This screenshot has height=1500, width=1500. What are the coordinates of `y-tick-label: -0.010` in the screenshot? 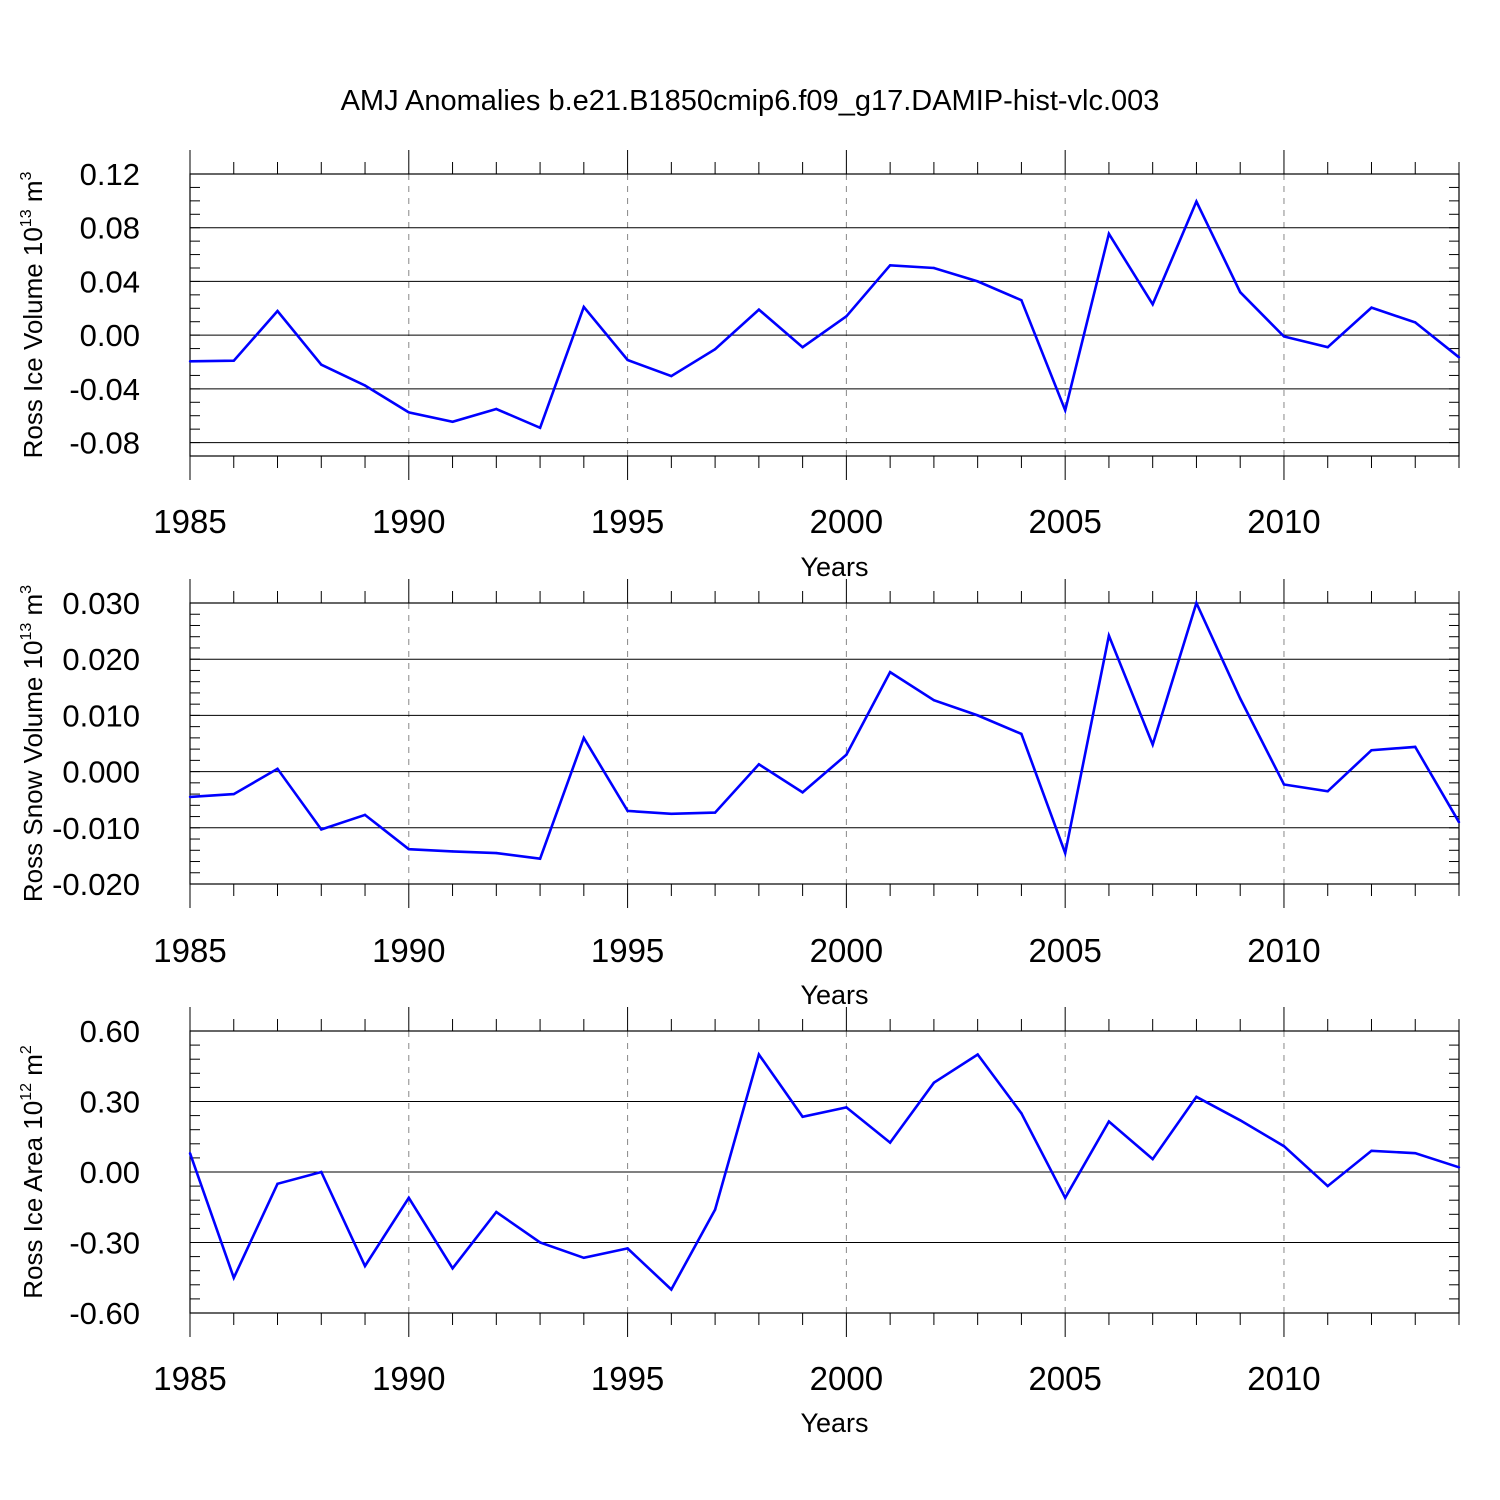 It's located at (96, 828).